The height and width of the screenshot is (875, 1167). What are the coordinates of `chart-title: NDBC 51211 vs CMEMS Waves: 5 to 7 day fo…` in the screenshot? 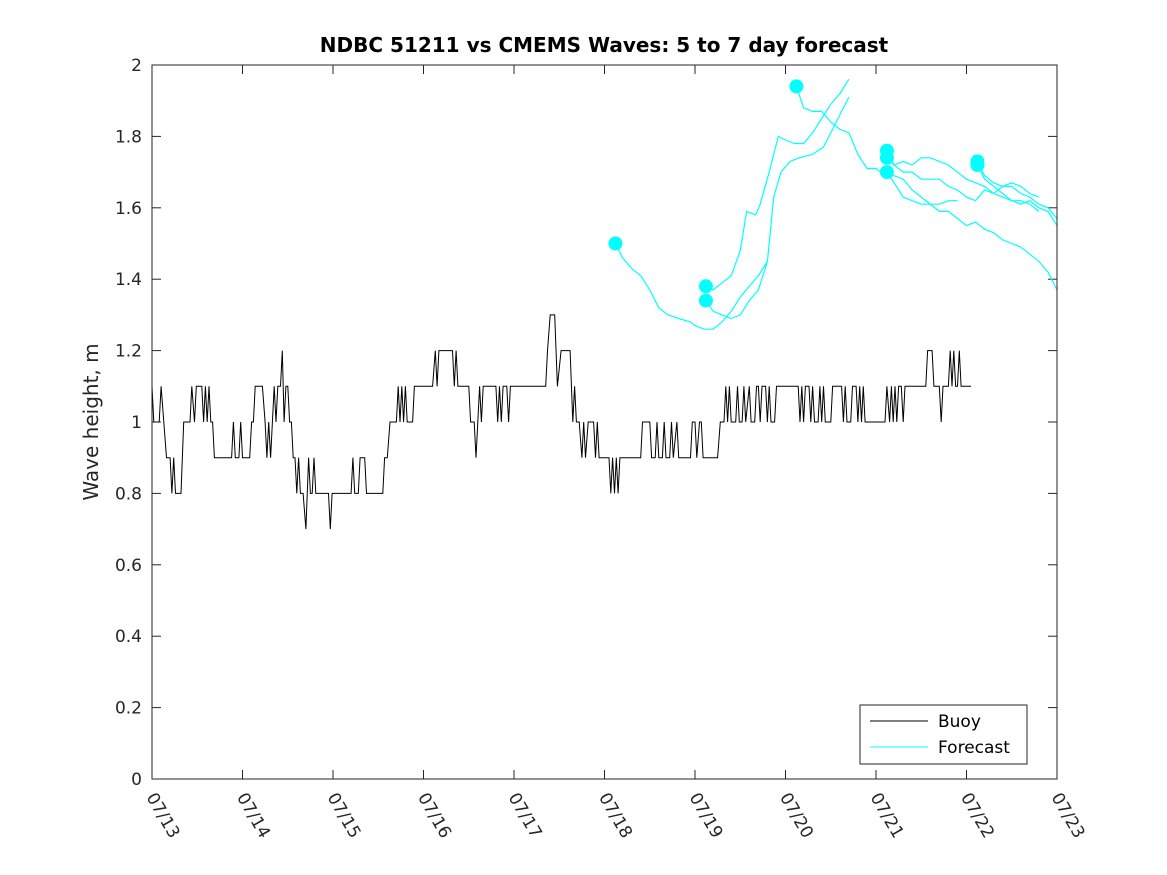 It's located at (604, 45).